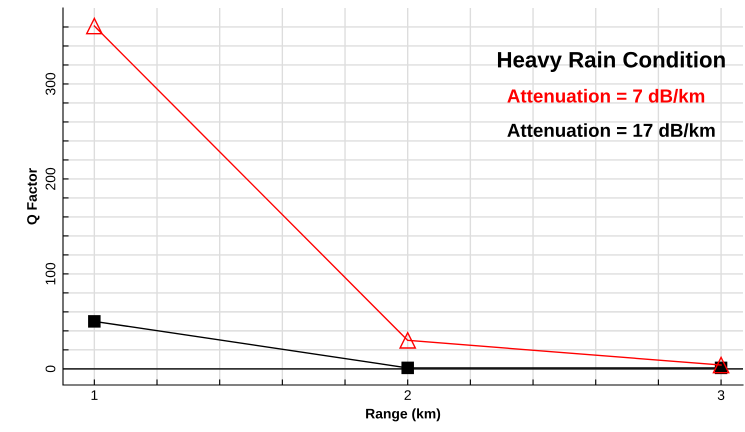  I want to click on legend-title: Heavy Rain Condition, so click(611, 61).